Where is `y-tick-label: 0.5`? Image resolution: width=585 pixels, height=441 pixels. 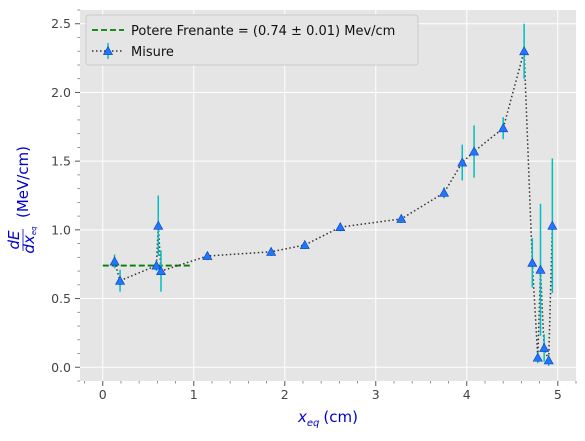
y-tick-label: 0.5 is located at coordinates (61, 298).